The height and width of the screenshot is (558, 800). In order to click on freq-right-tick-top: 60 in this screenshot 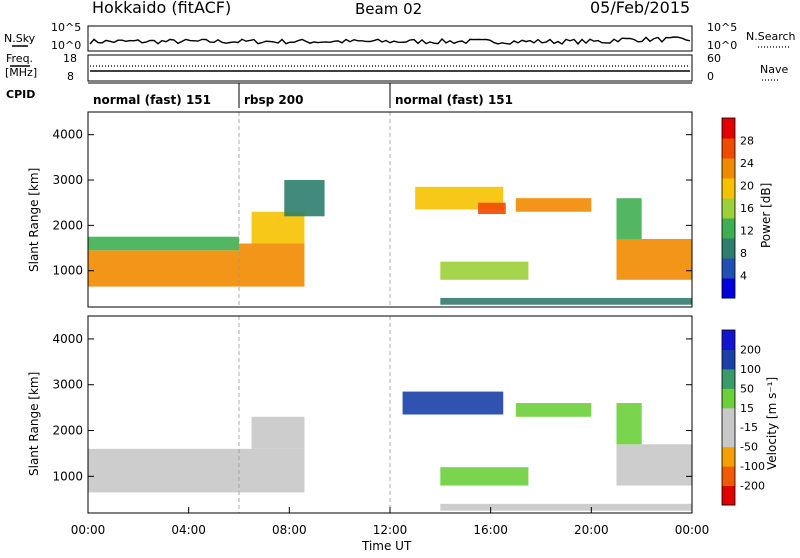, I will do `click(714, 58)`.